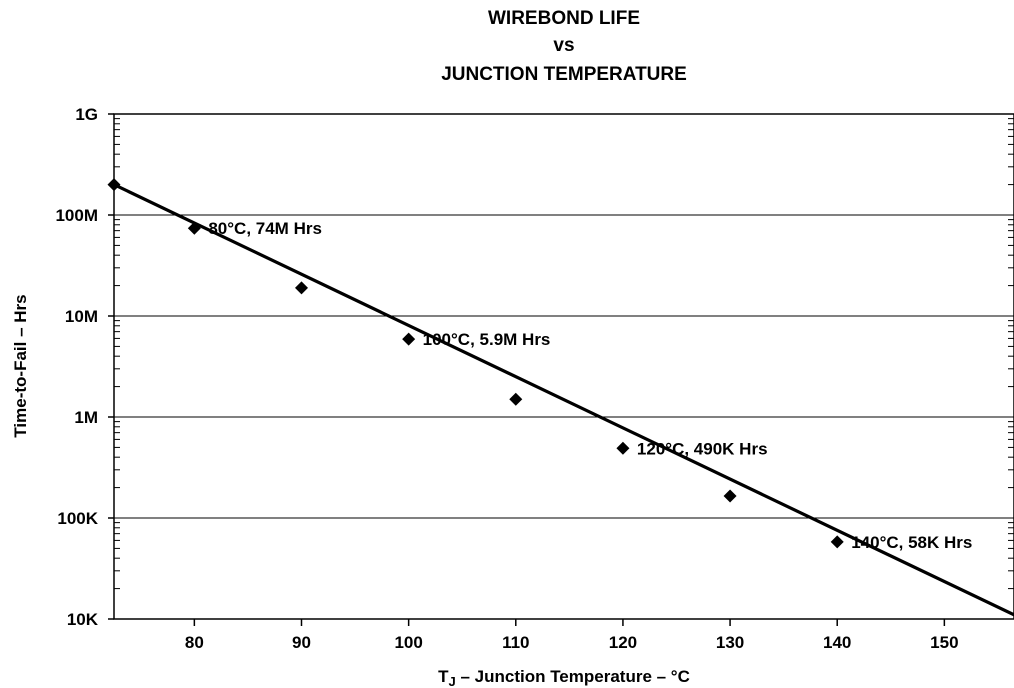 The image size is (1014, 688). I want to click on x-tick-label-5: 130, so click(730, 642).